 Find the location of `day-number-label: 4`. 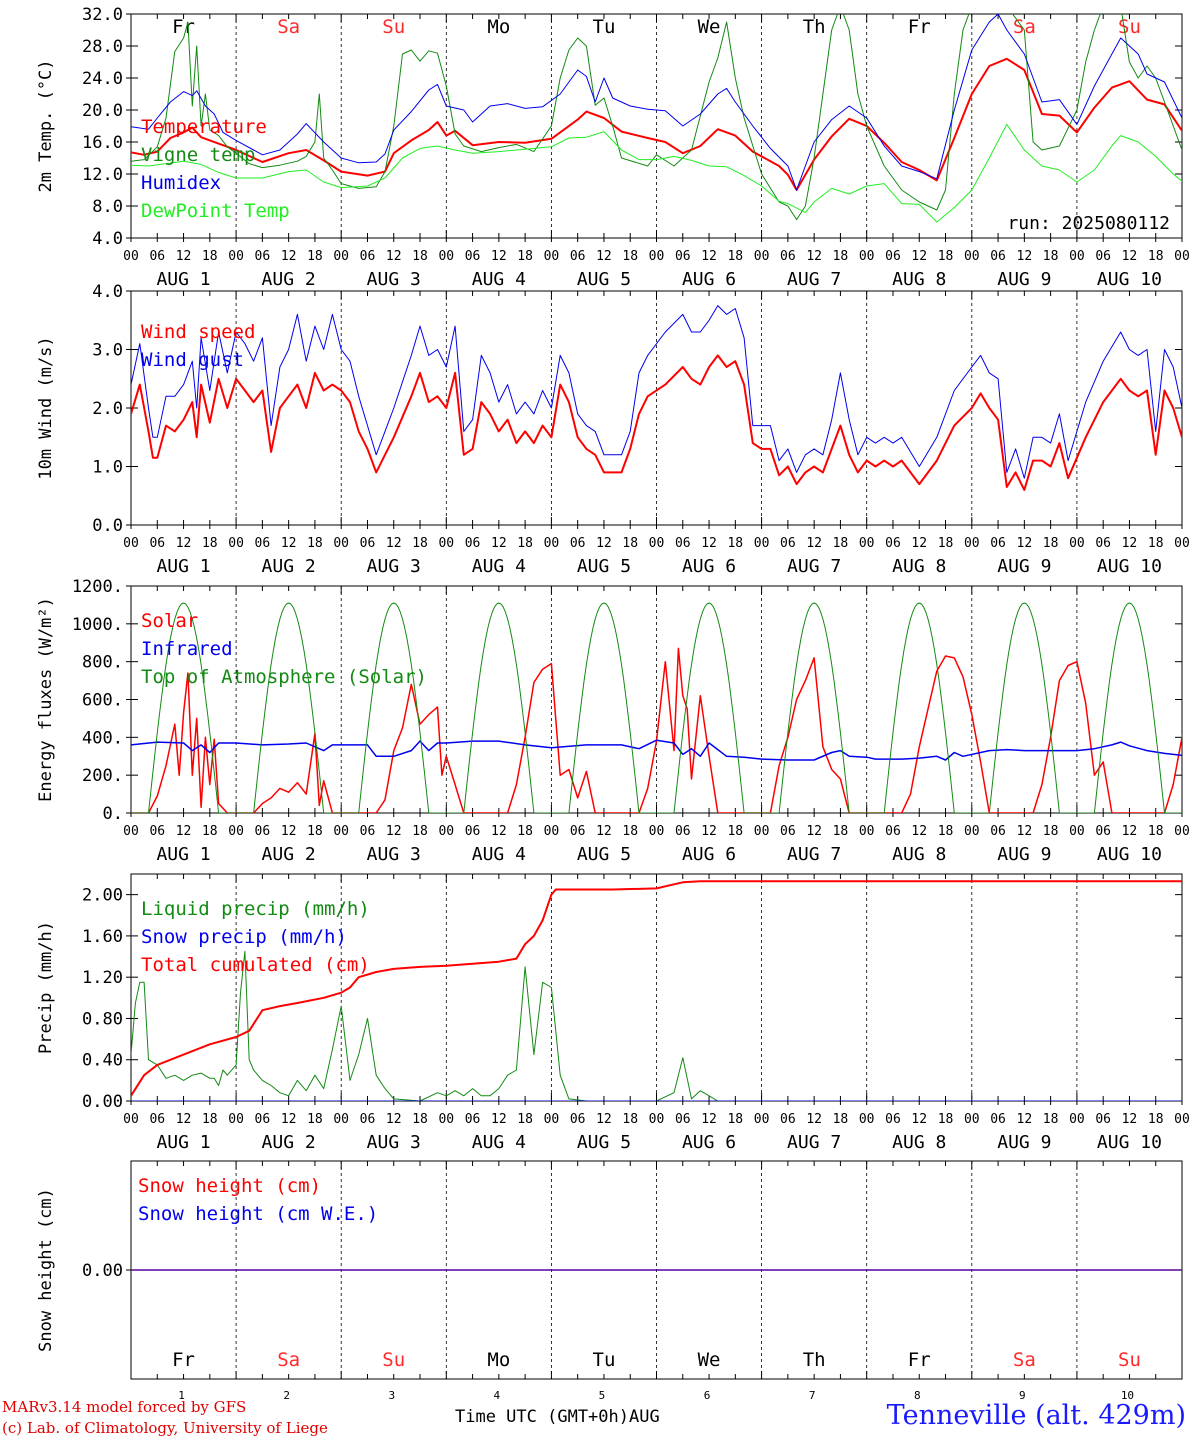

day-number-label: 4 is located at coordinates (497, 1395).